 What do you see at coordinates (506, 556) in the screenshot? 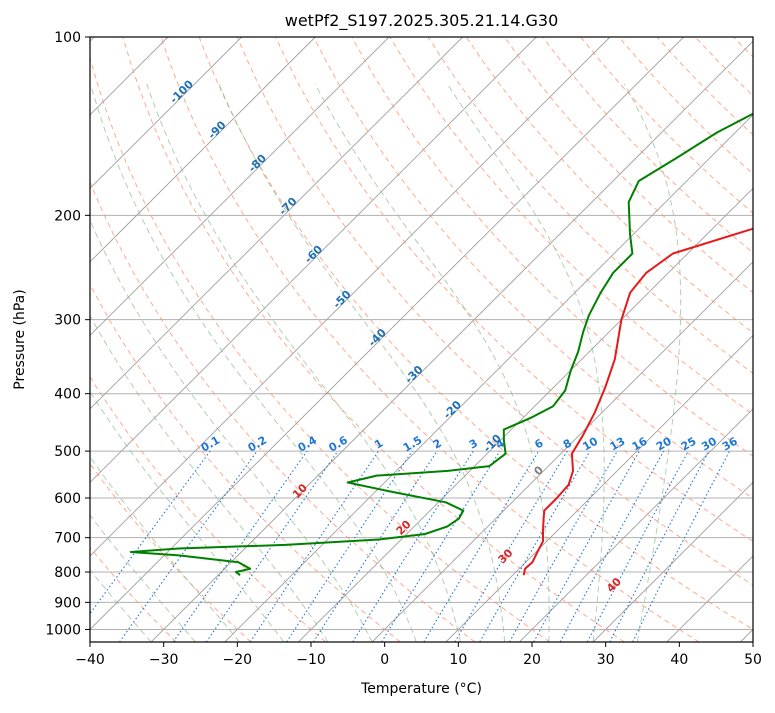
I see `theta-label: 30` at bounding box center [506, 556].